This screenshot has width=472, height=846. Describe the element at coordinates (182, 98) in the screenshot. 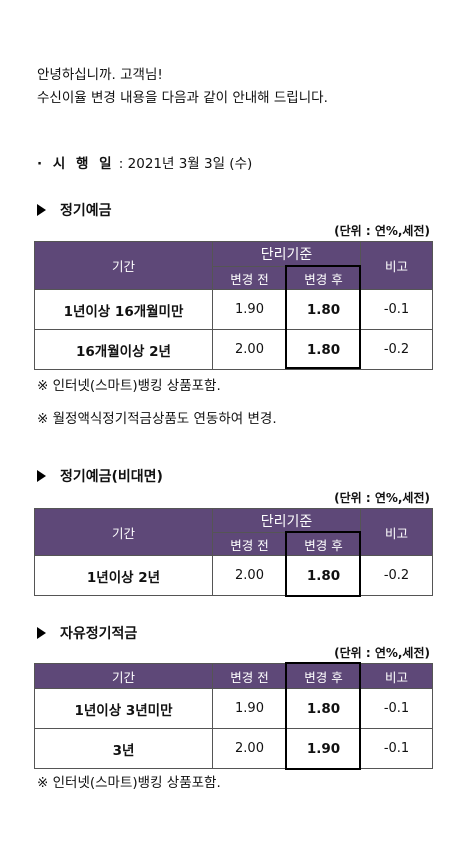

I see `notice-line: 수신이율 변경 내용을 다음과 같이 안내해 드립니다.` at that location.